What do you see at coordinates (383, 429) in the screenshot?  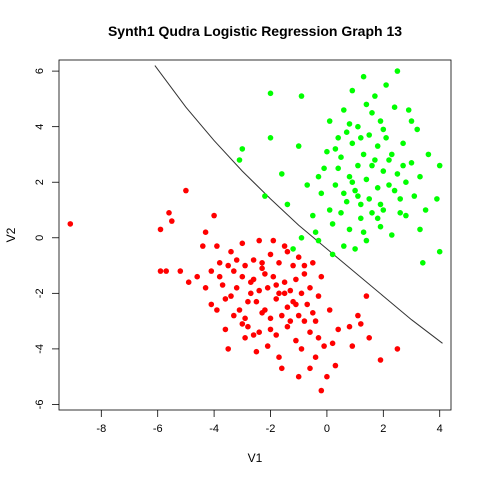 I see `x-tick-label: 2` at bounding box center [383, 429].